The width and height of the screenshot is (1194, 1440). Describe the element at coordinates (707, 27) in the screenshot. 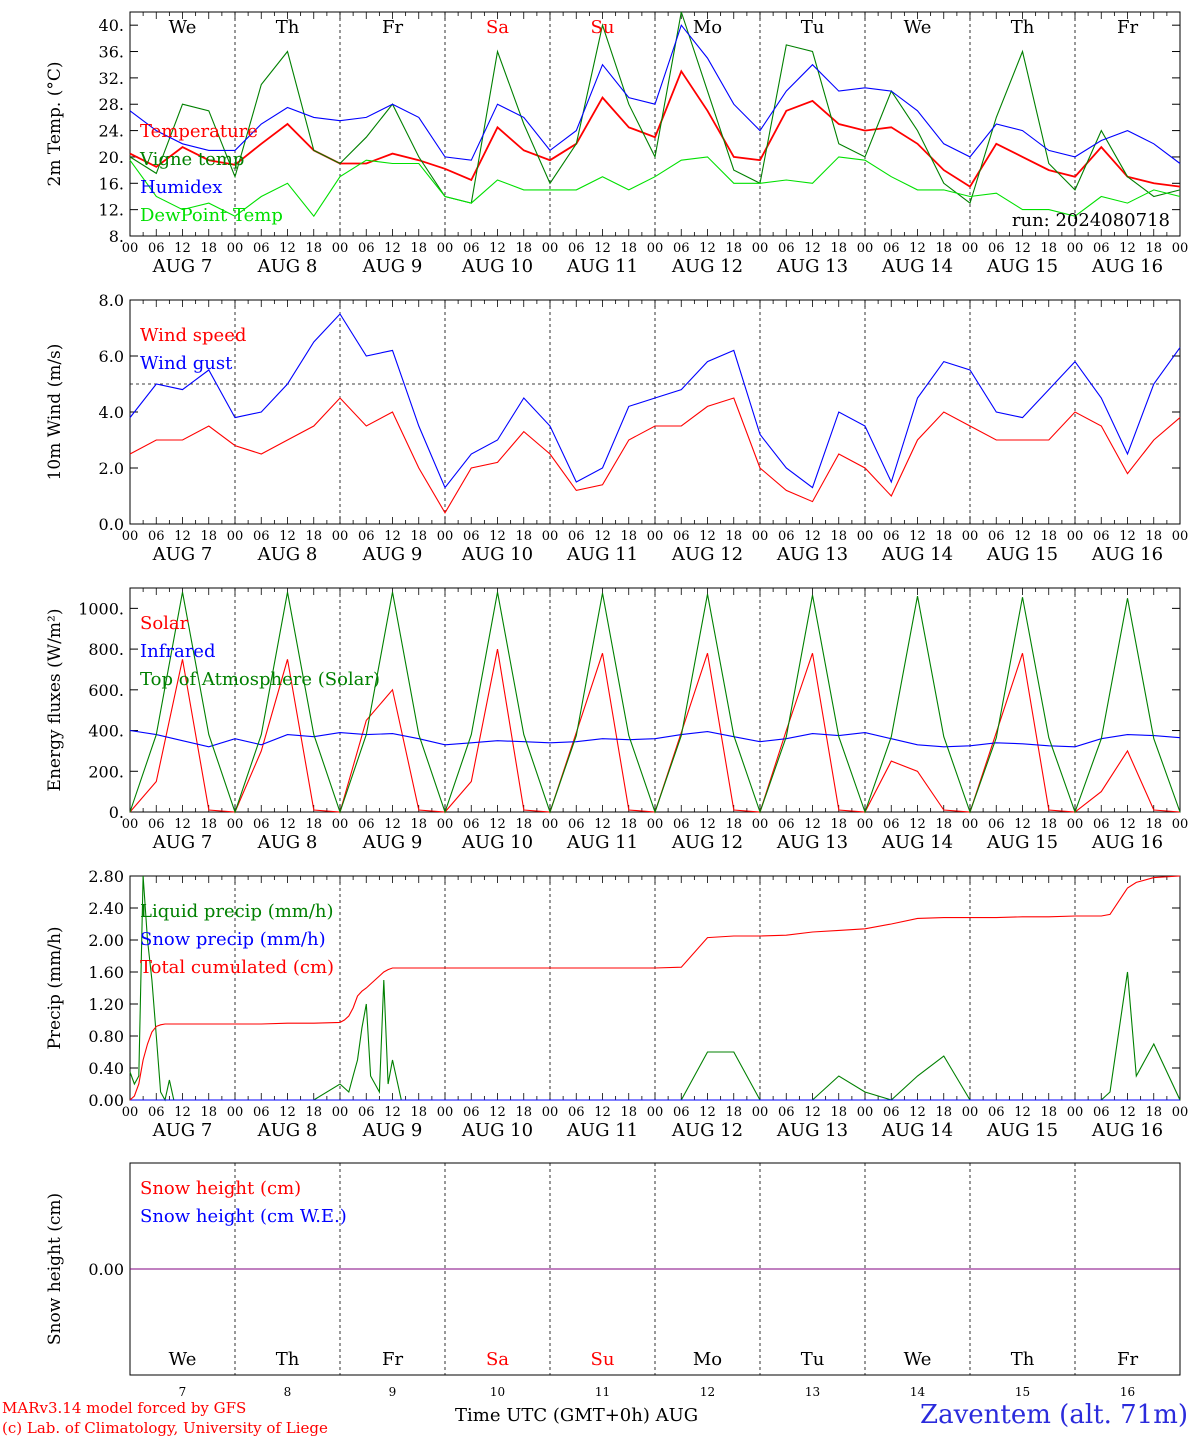

I see `weekday-label: Mo` at that location.